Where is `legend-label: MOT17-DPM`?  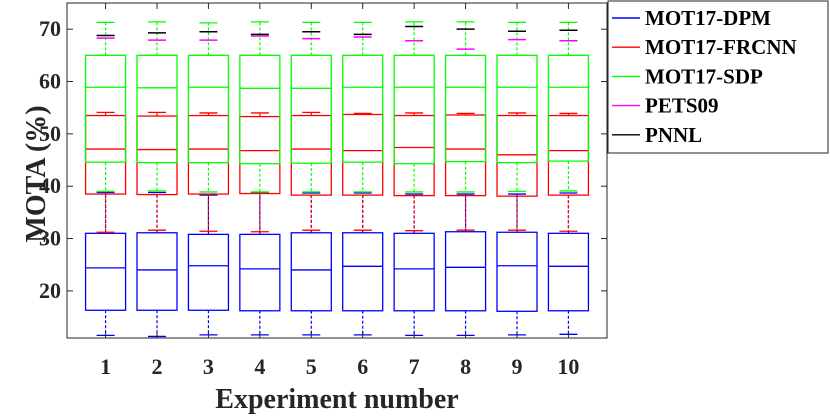
legend-label: MOT17-DPM is located at coordinates (708, 18).